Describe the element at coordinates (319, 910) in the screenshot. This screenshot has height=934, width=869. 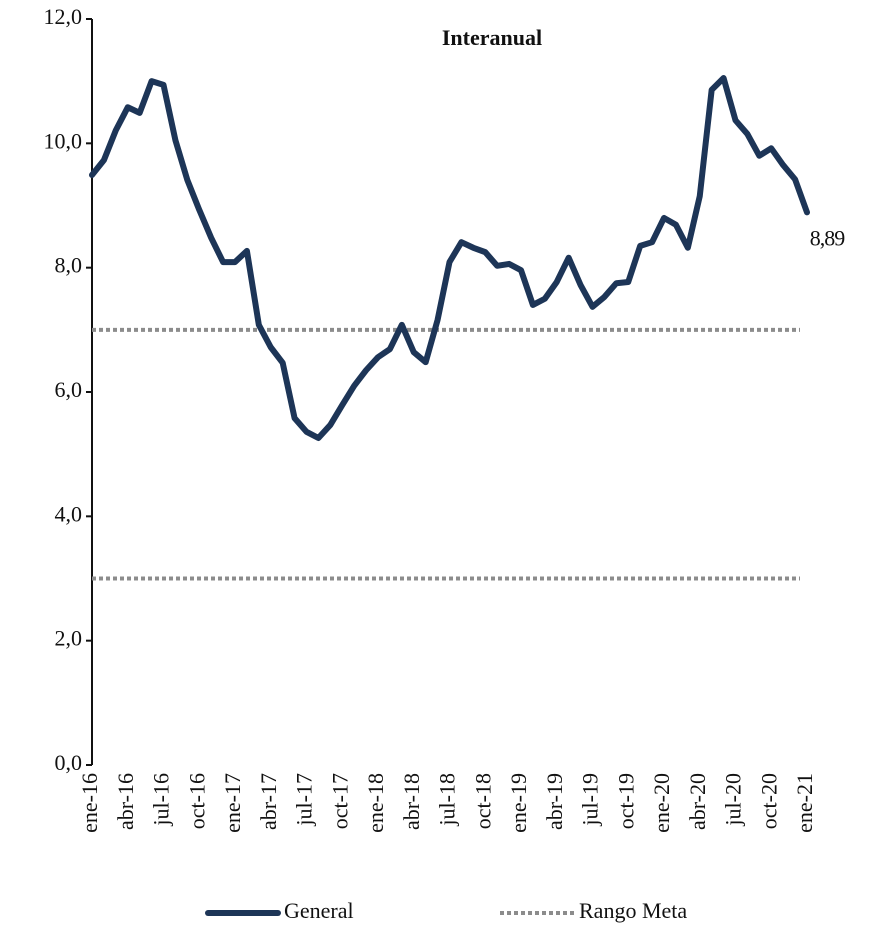
I see `legend-label: General` at that location.